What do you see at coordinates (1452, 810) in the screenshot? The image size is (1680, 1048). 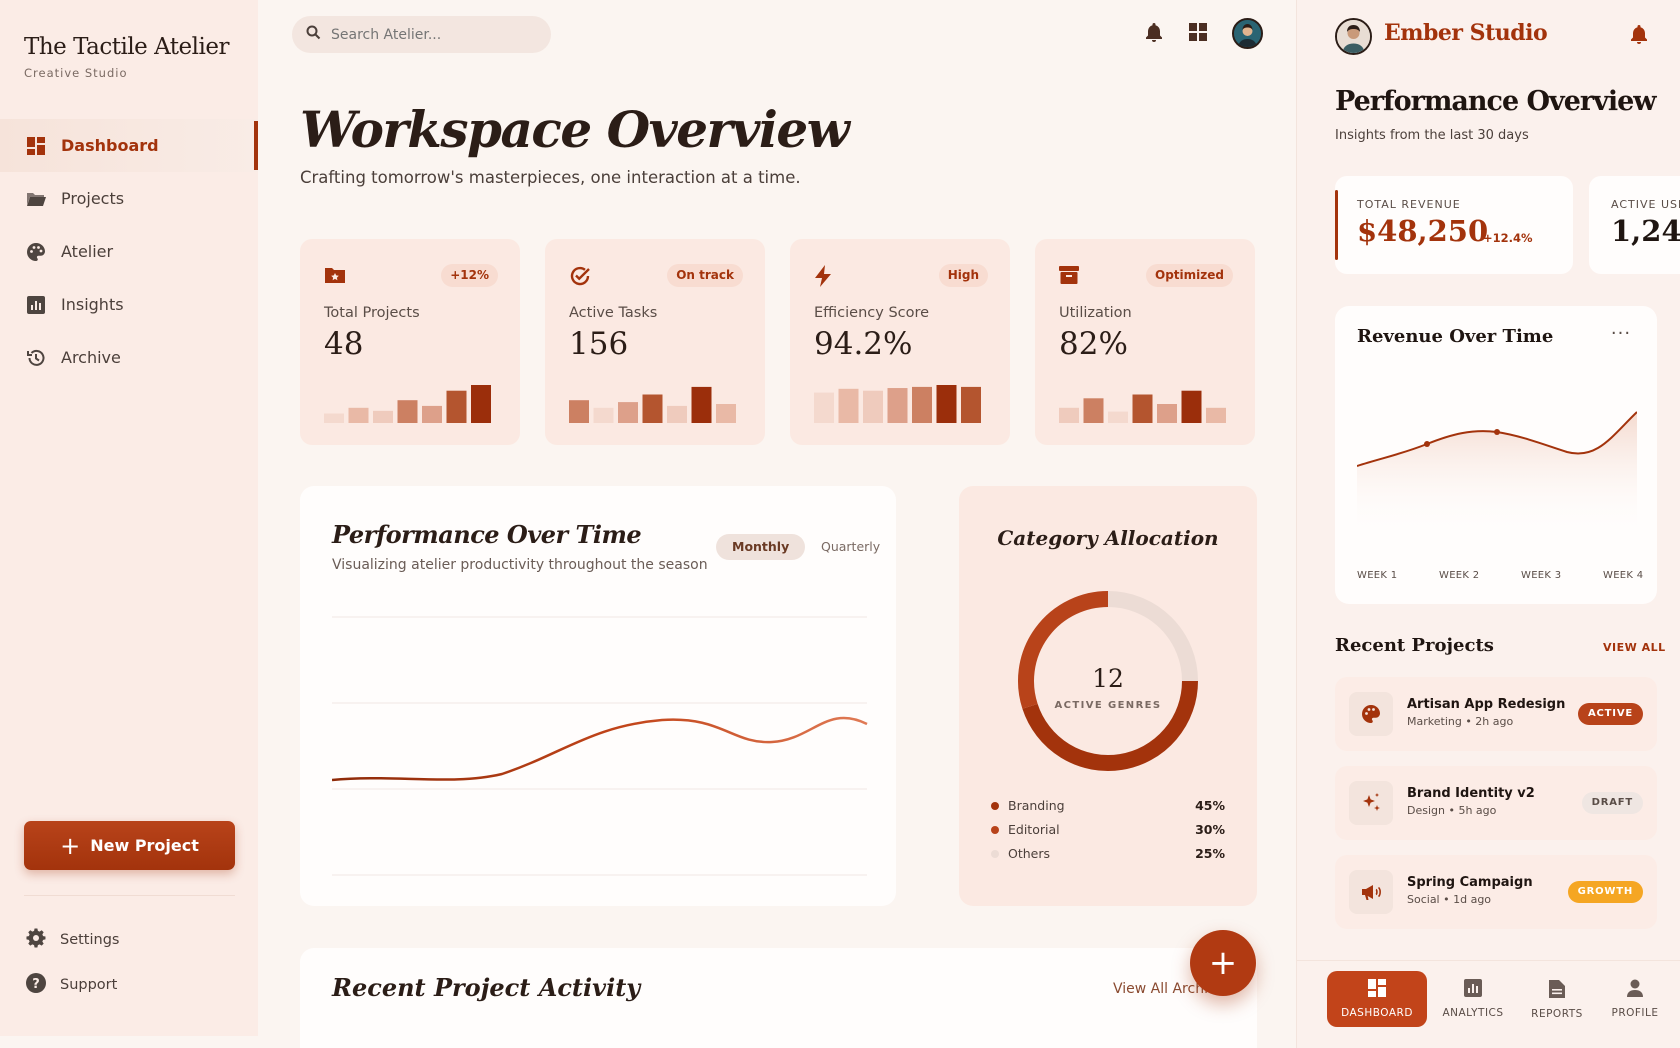 I see `project-meta: Design • 5h ago` at bounding box center [1452, 810].